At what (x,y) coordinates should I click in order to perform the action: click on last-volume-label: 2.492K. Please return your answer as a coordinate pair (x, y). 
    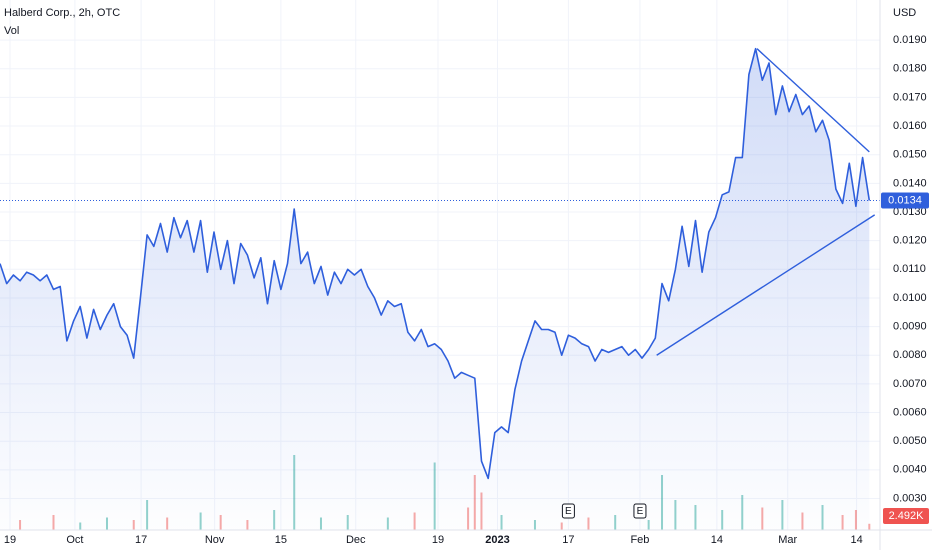
    Looking at the image, I should click on (907, 516).